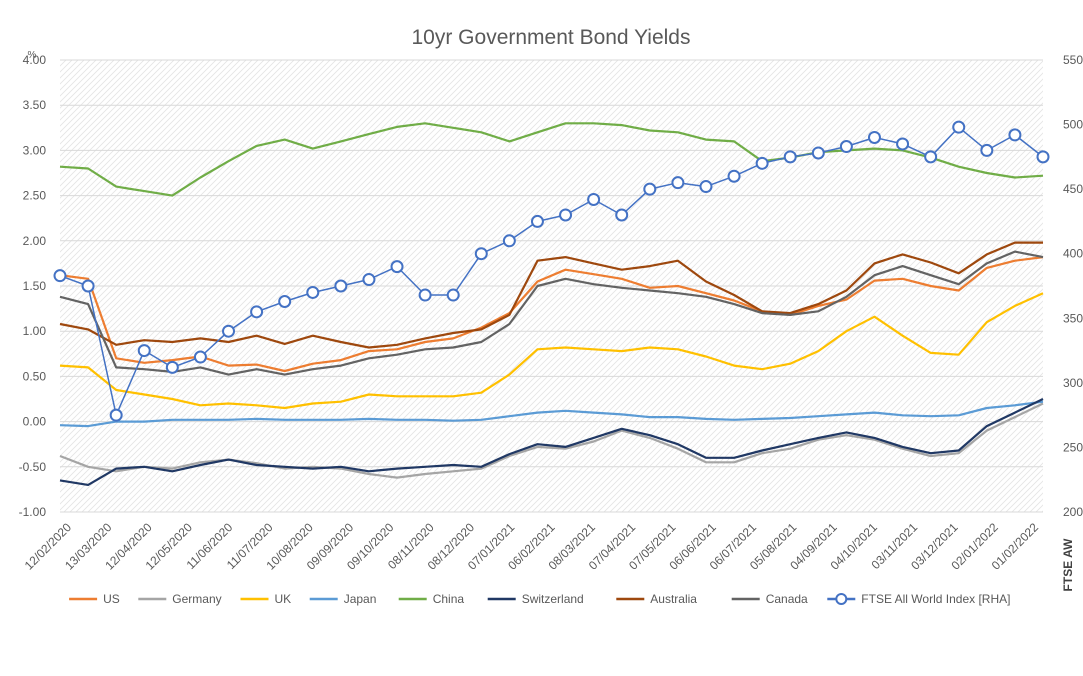 This screenshot has height=676, width=1083. I want to click on y-right-tick-label: 450, so click(1073, 189).